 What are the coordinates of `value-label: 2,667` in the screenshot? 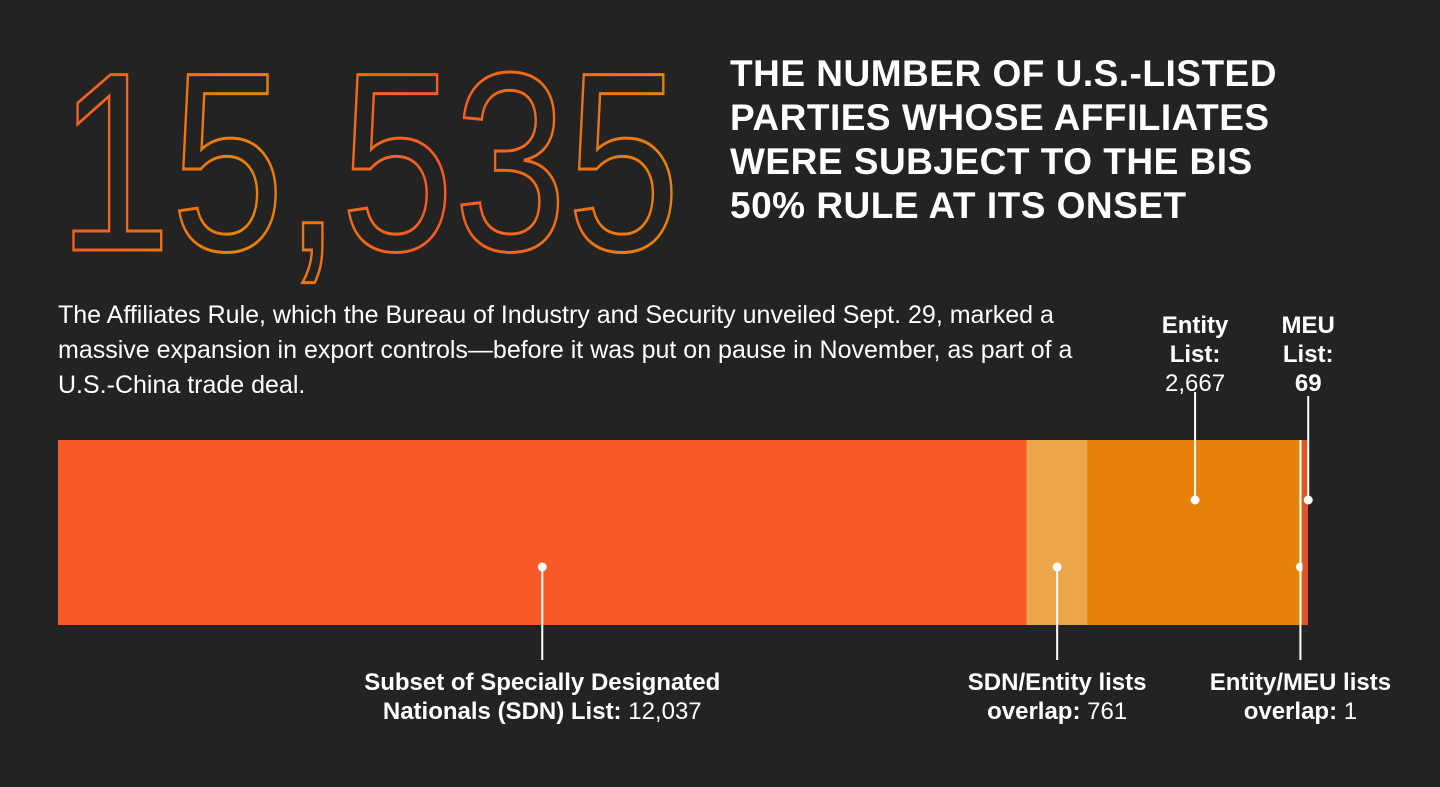 It's located at (1195, 383).